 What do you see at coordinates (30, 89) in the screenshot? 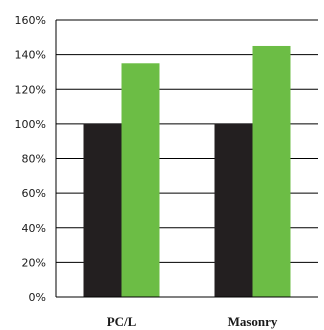
I see `y-tick-label: 120%` at bounding box center [30, 89].